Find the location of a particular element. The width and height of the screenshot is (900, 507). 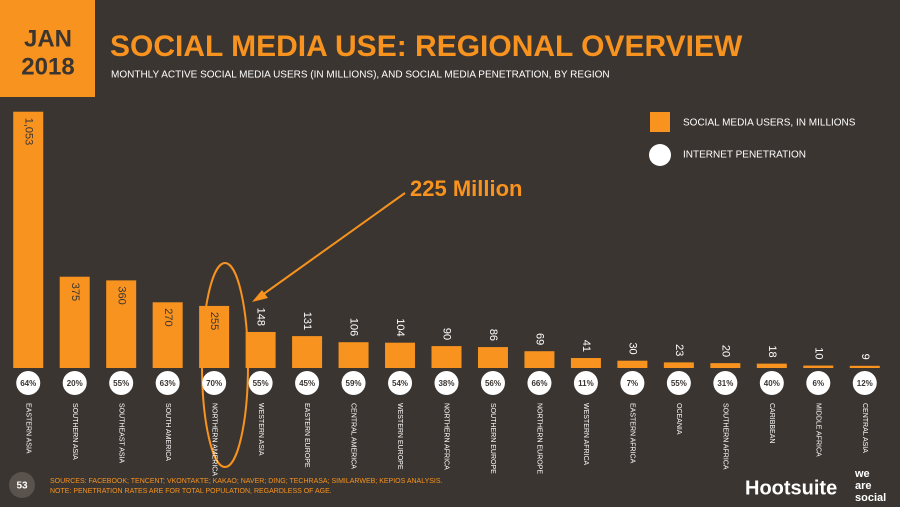

penetration-label: 20% is located at coordinates (75, 383).